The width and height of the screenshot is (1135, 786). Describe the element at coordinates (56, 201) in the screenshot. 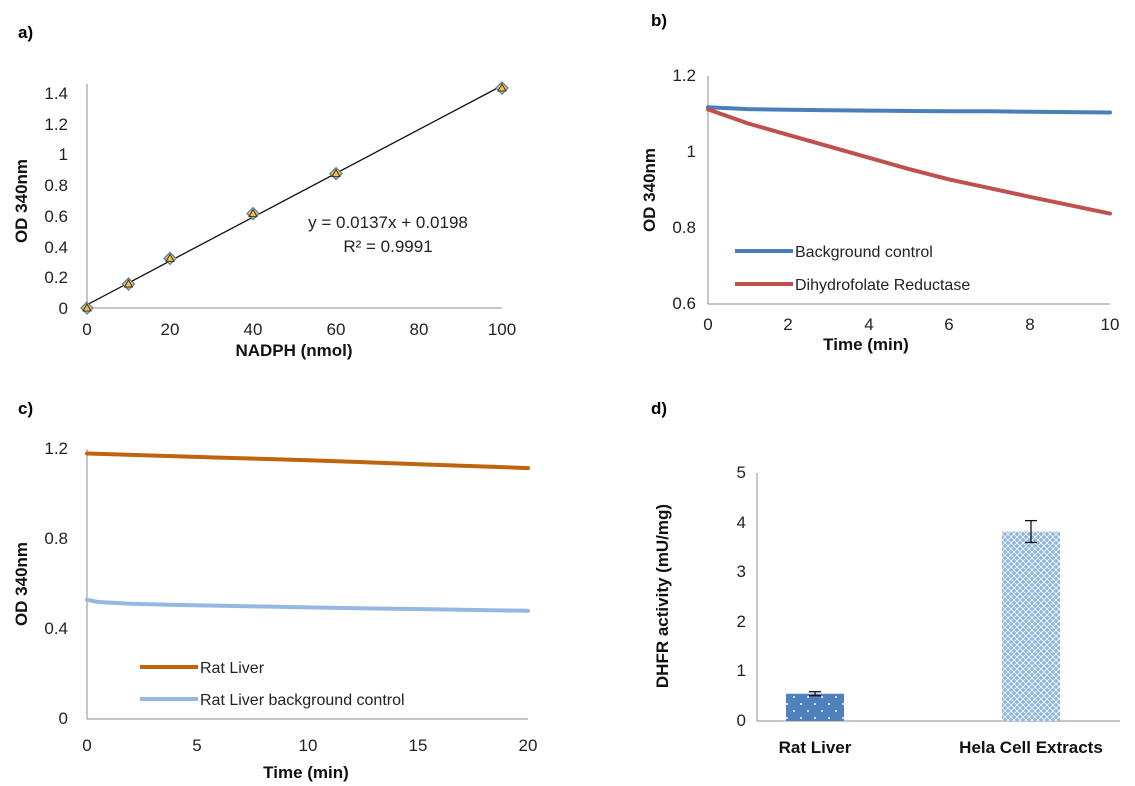

I see `panel-a-ytick-labels: 0 0.2 0.4 0.6 0.8 1 1.2 1.4` at that location.